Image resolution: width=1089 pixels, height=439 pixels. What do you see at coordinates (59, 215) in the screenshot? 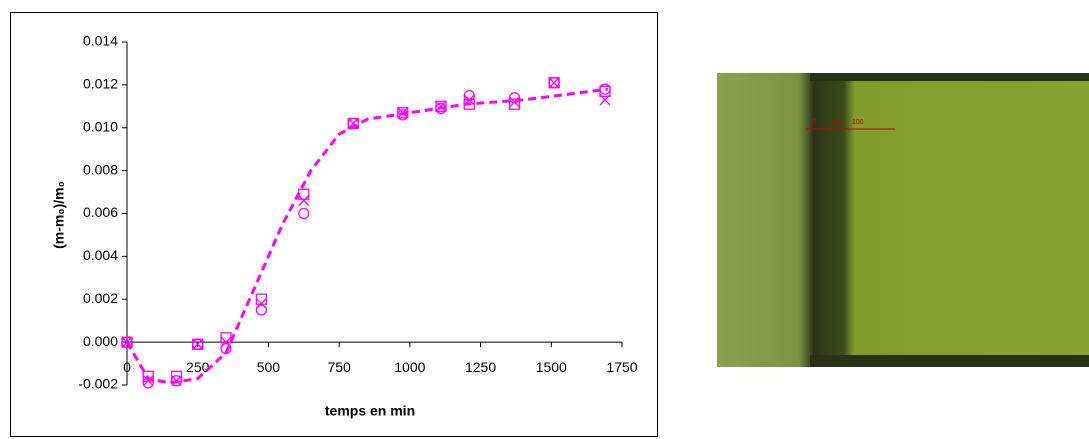
I see `y-axis-label: (m-m₀)/m₀` at bounding box center [59, 215].